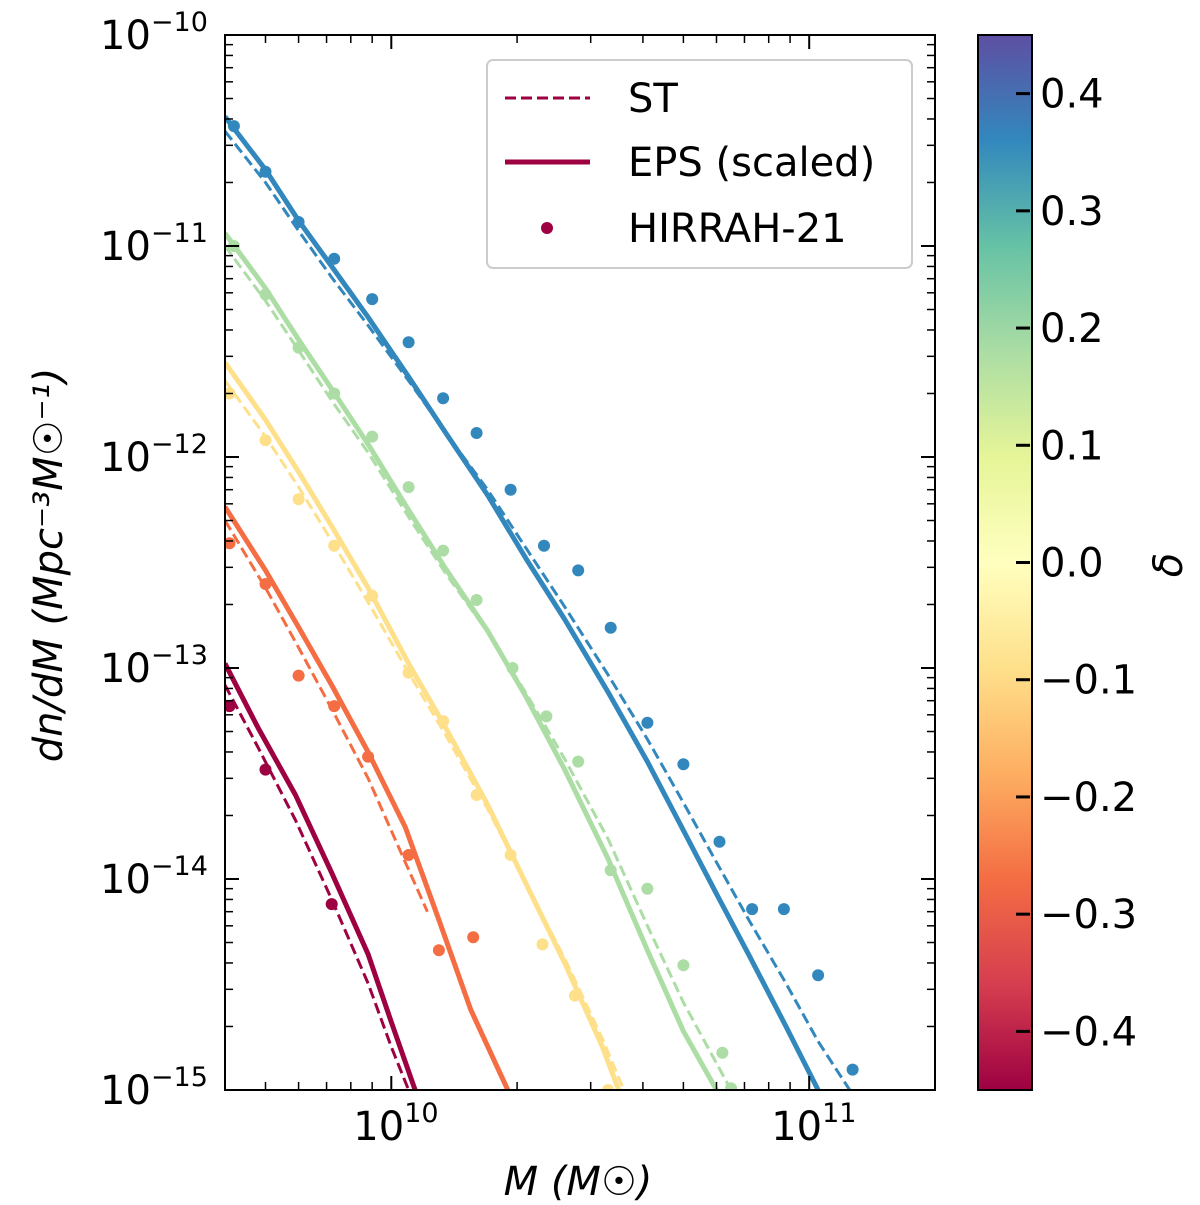  What do you see at coordinates (1088, 915) in the screenshot?
I see `colorbar-tick-label: −0.3` at bounding box center [1088, 915].